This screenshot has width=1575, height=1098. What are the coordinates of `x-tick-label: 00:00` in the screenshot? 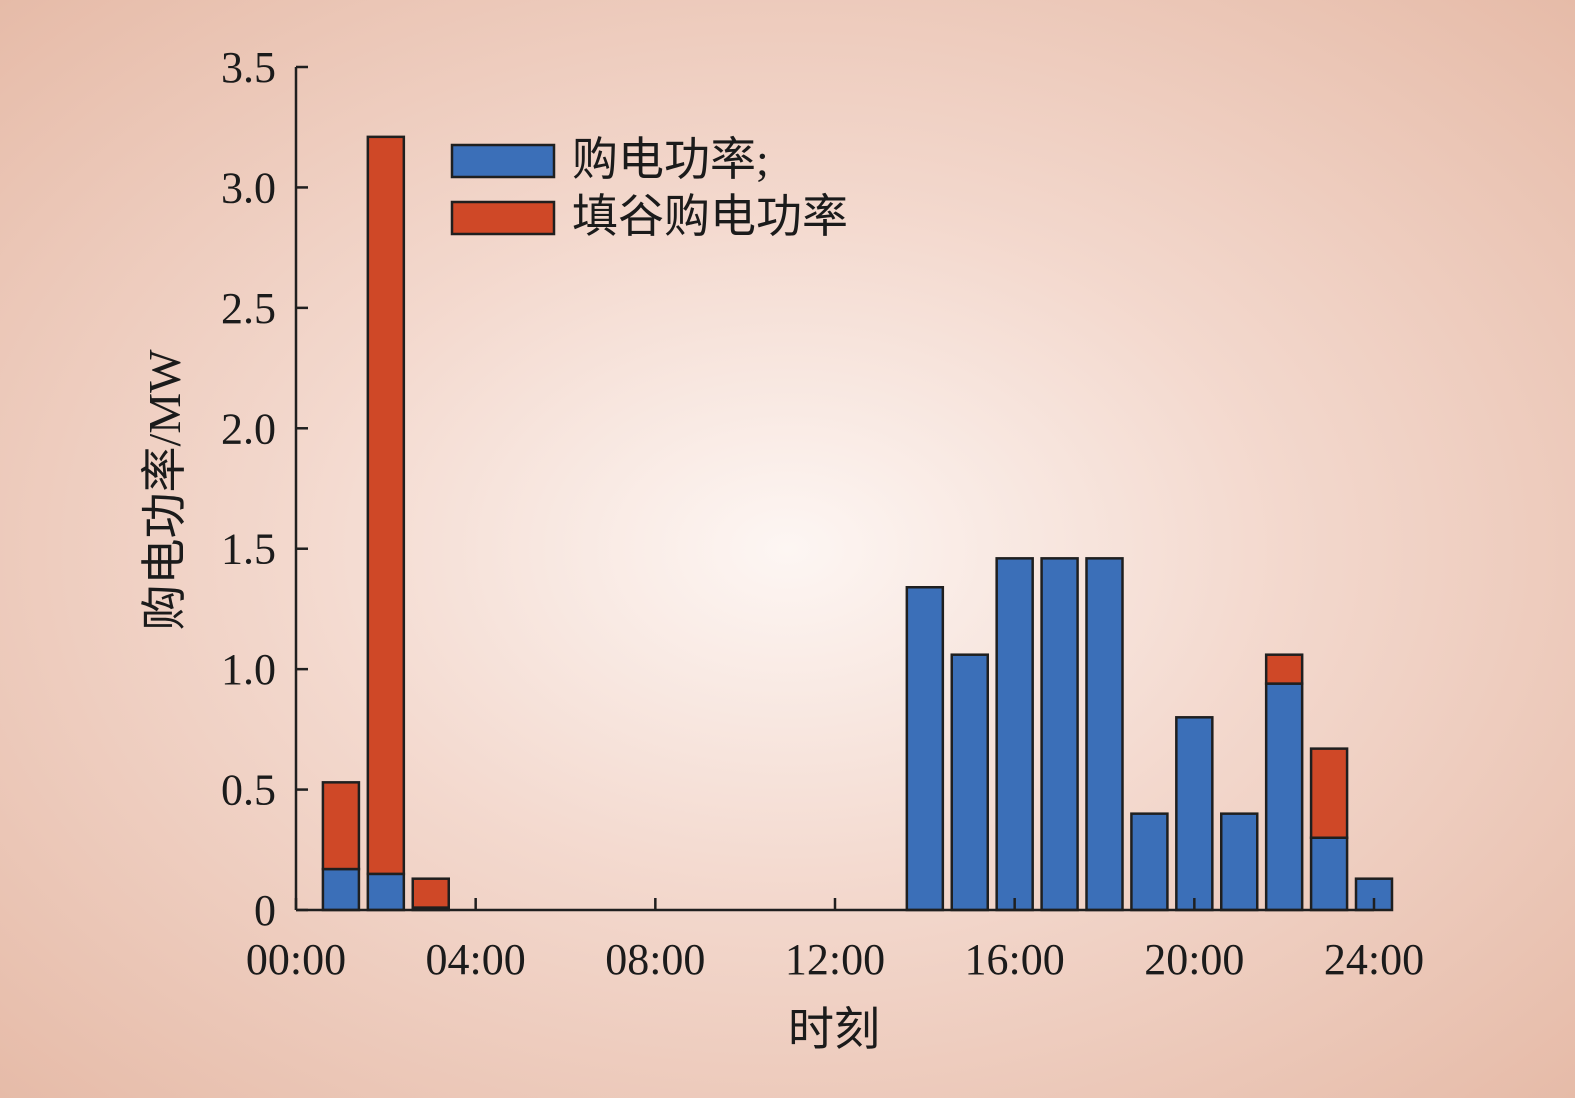 It's located at (296, 959).